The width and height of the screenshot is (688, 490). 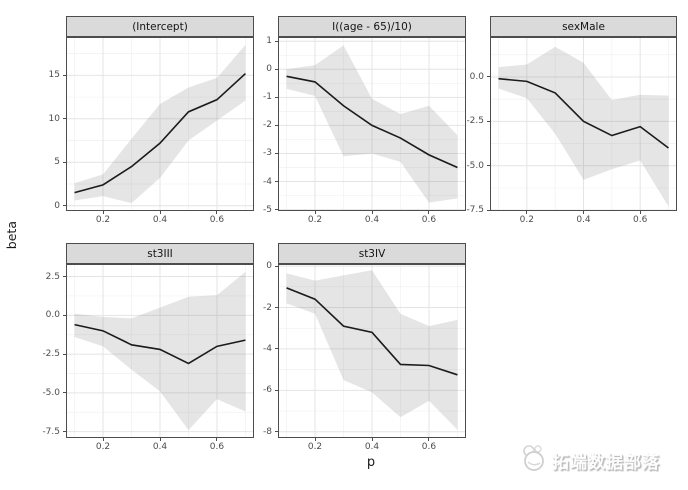 I want to click on y-tick-label: -5, so click(x=267, y=209).